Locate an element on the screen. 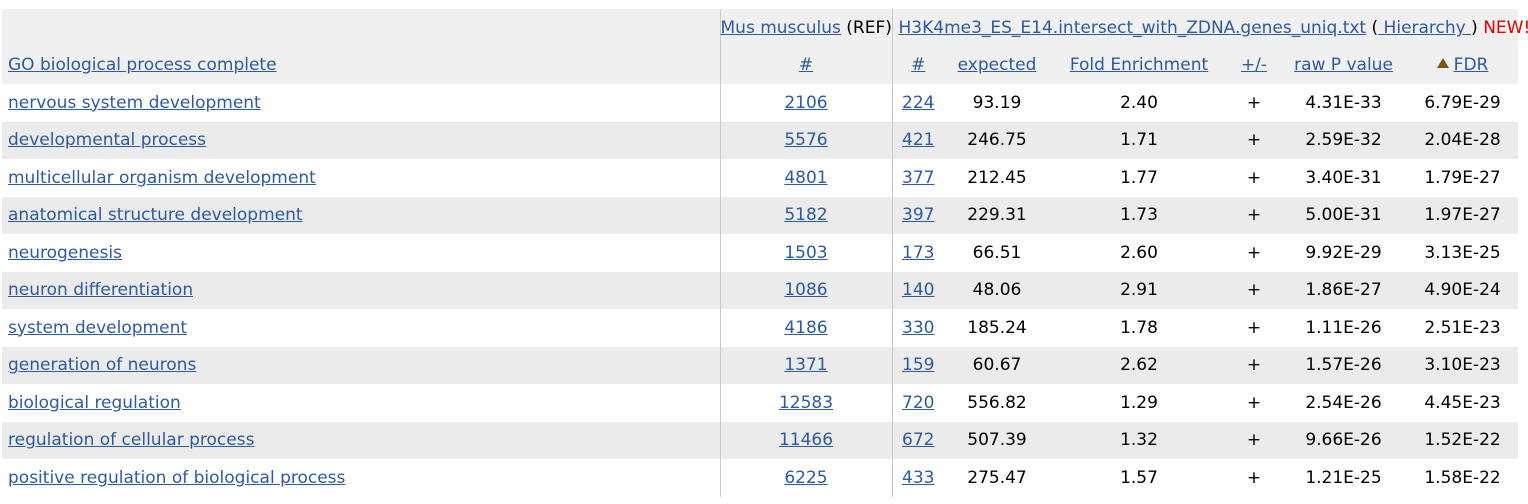  table-cell: biological regulation is located at coordinates (361, 403).